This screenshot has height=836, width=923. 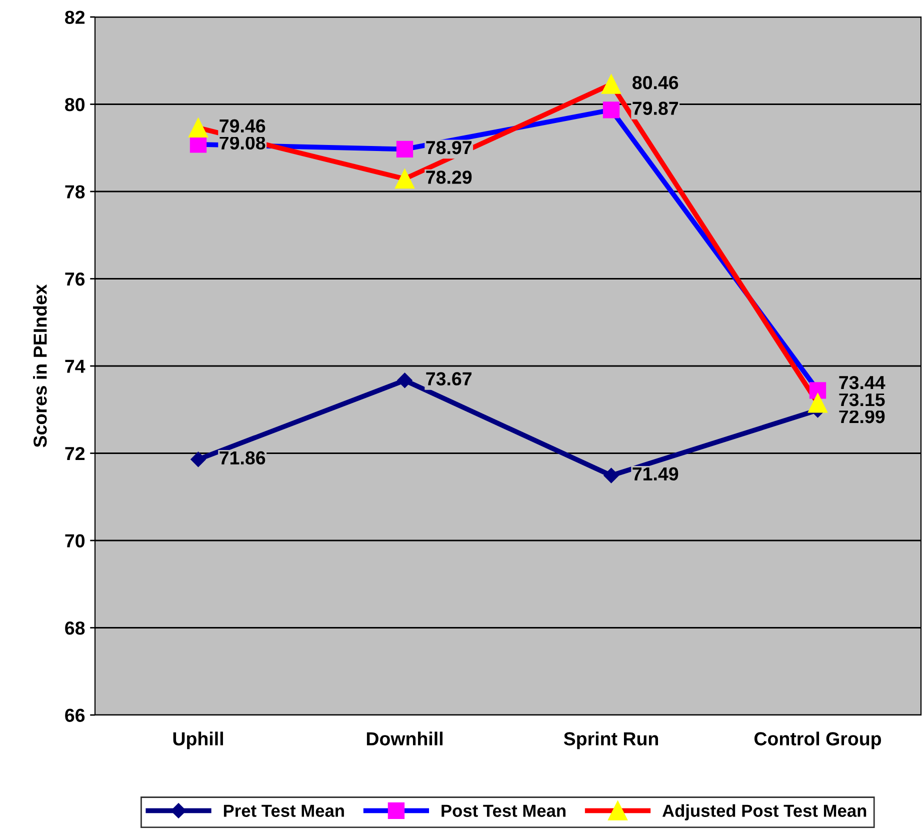 What do you see at coordinates (764, 812) in the screenshot?
I see `legend-label: Adjusted Post Test Mean` at bounding box center [764, 812].